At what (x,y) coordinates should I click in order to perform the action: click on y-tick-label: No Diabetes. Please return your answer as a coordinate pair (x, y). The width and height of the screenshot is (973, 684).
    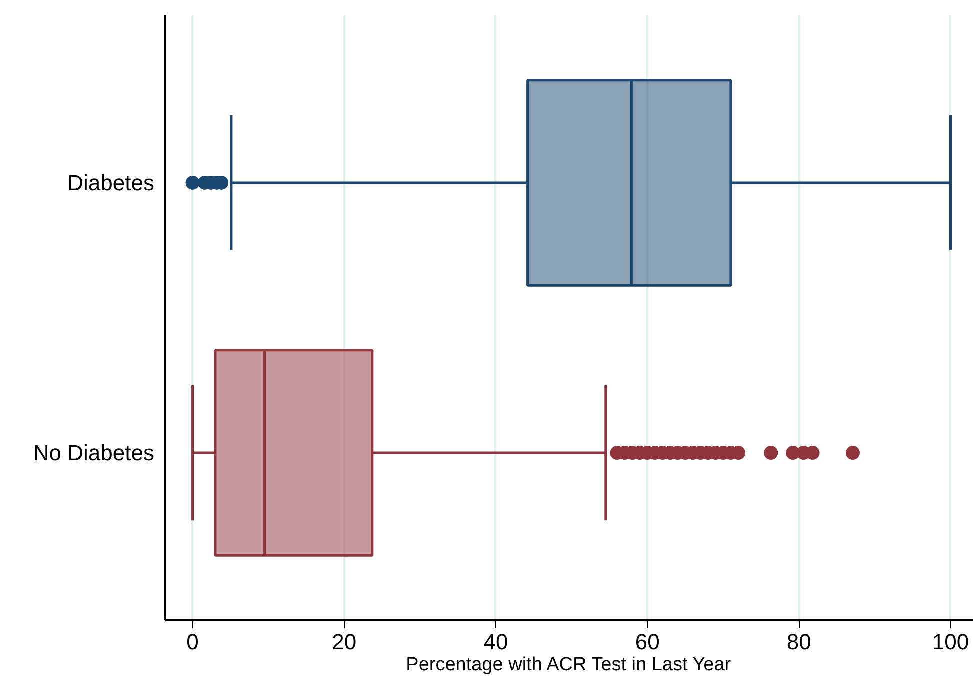
    Looking at the image, I should click on (94, 453).